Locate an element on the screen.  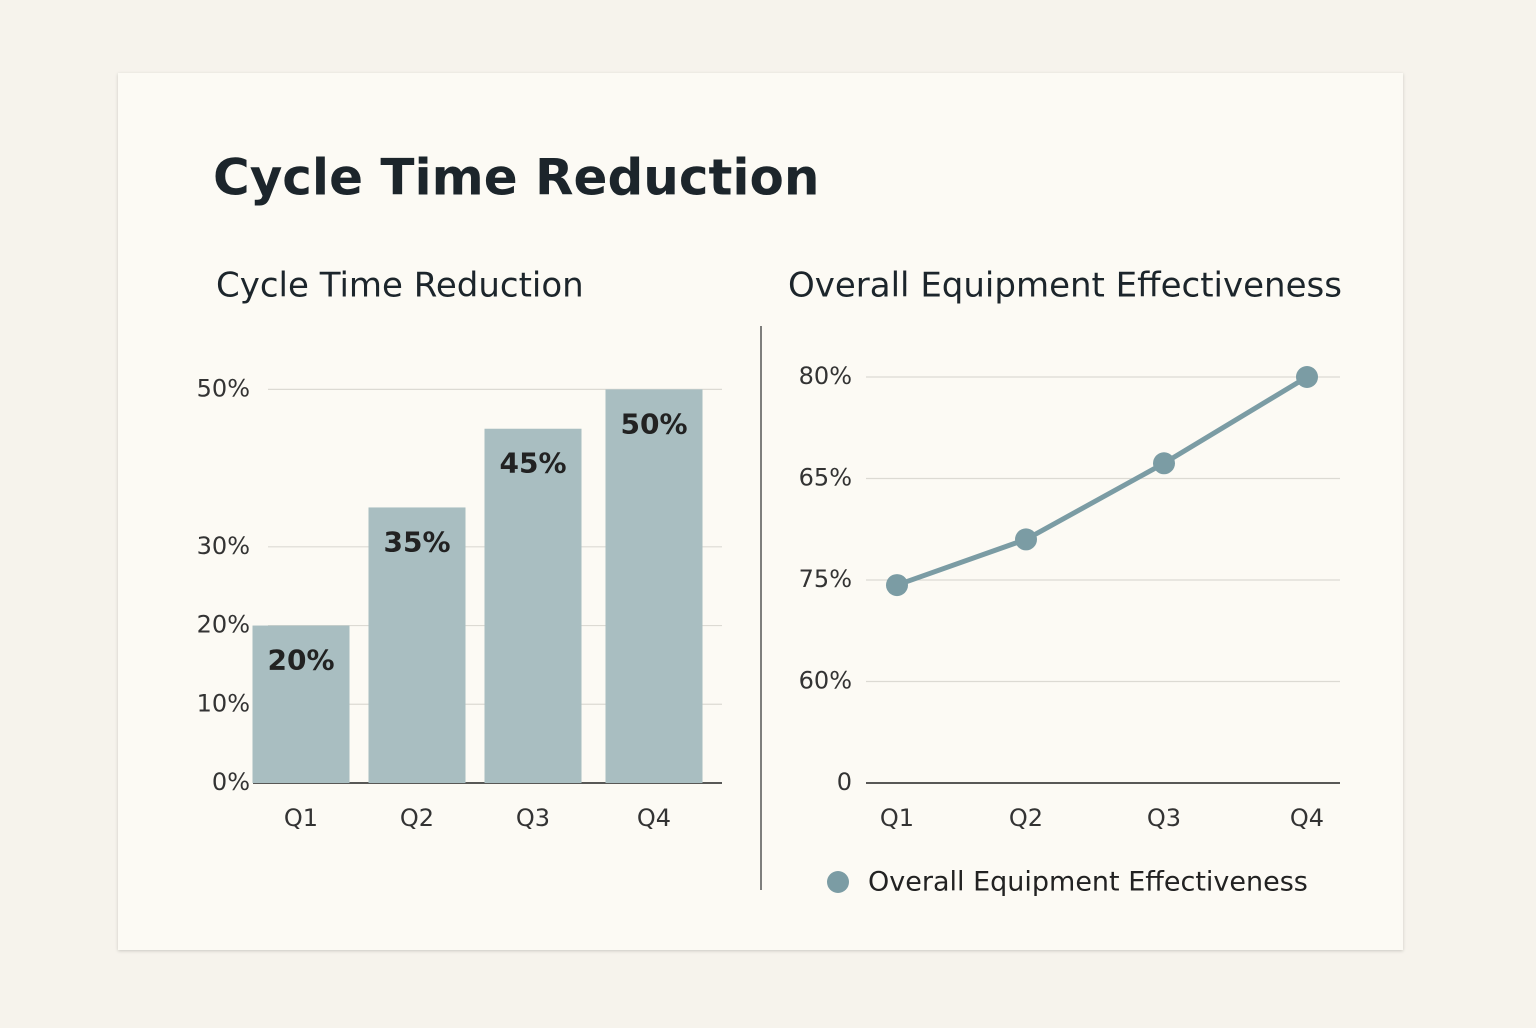
y-tick-label: 60% is located at coordinates (825, 681).